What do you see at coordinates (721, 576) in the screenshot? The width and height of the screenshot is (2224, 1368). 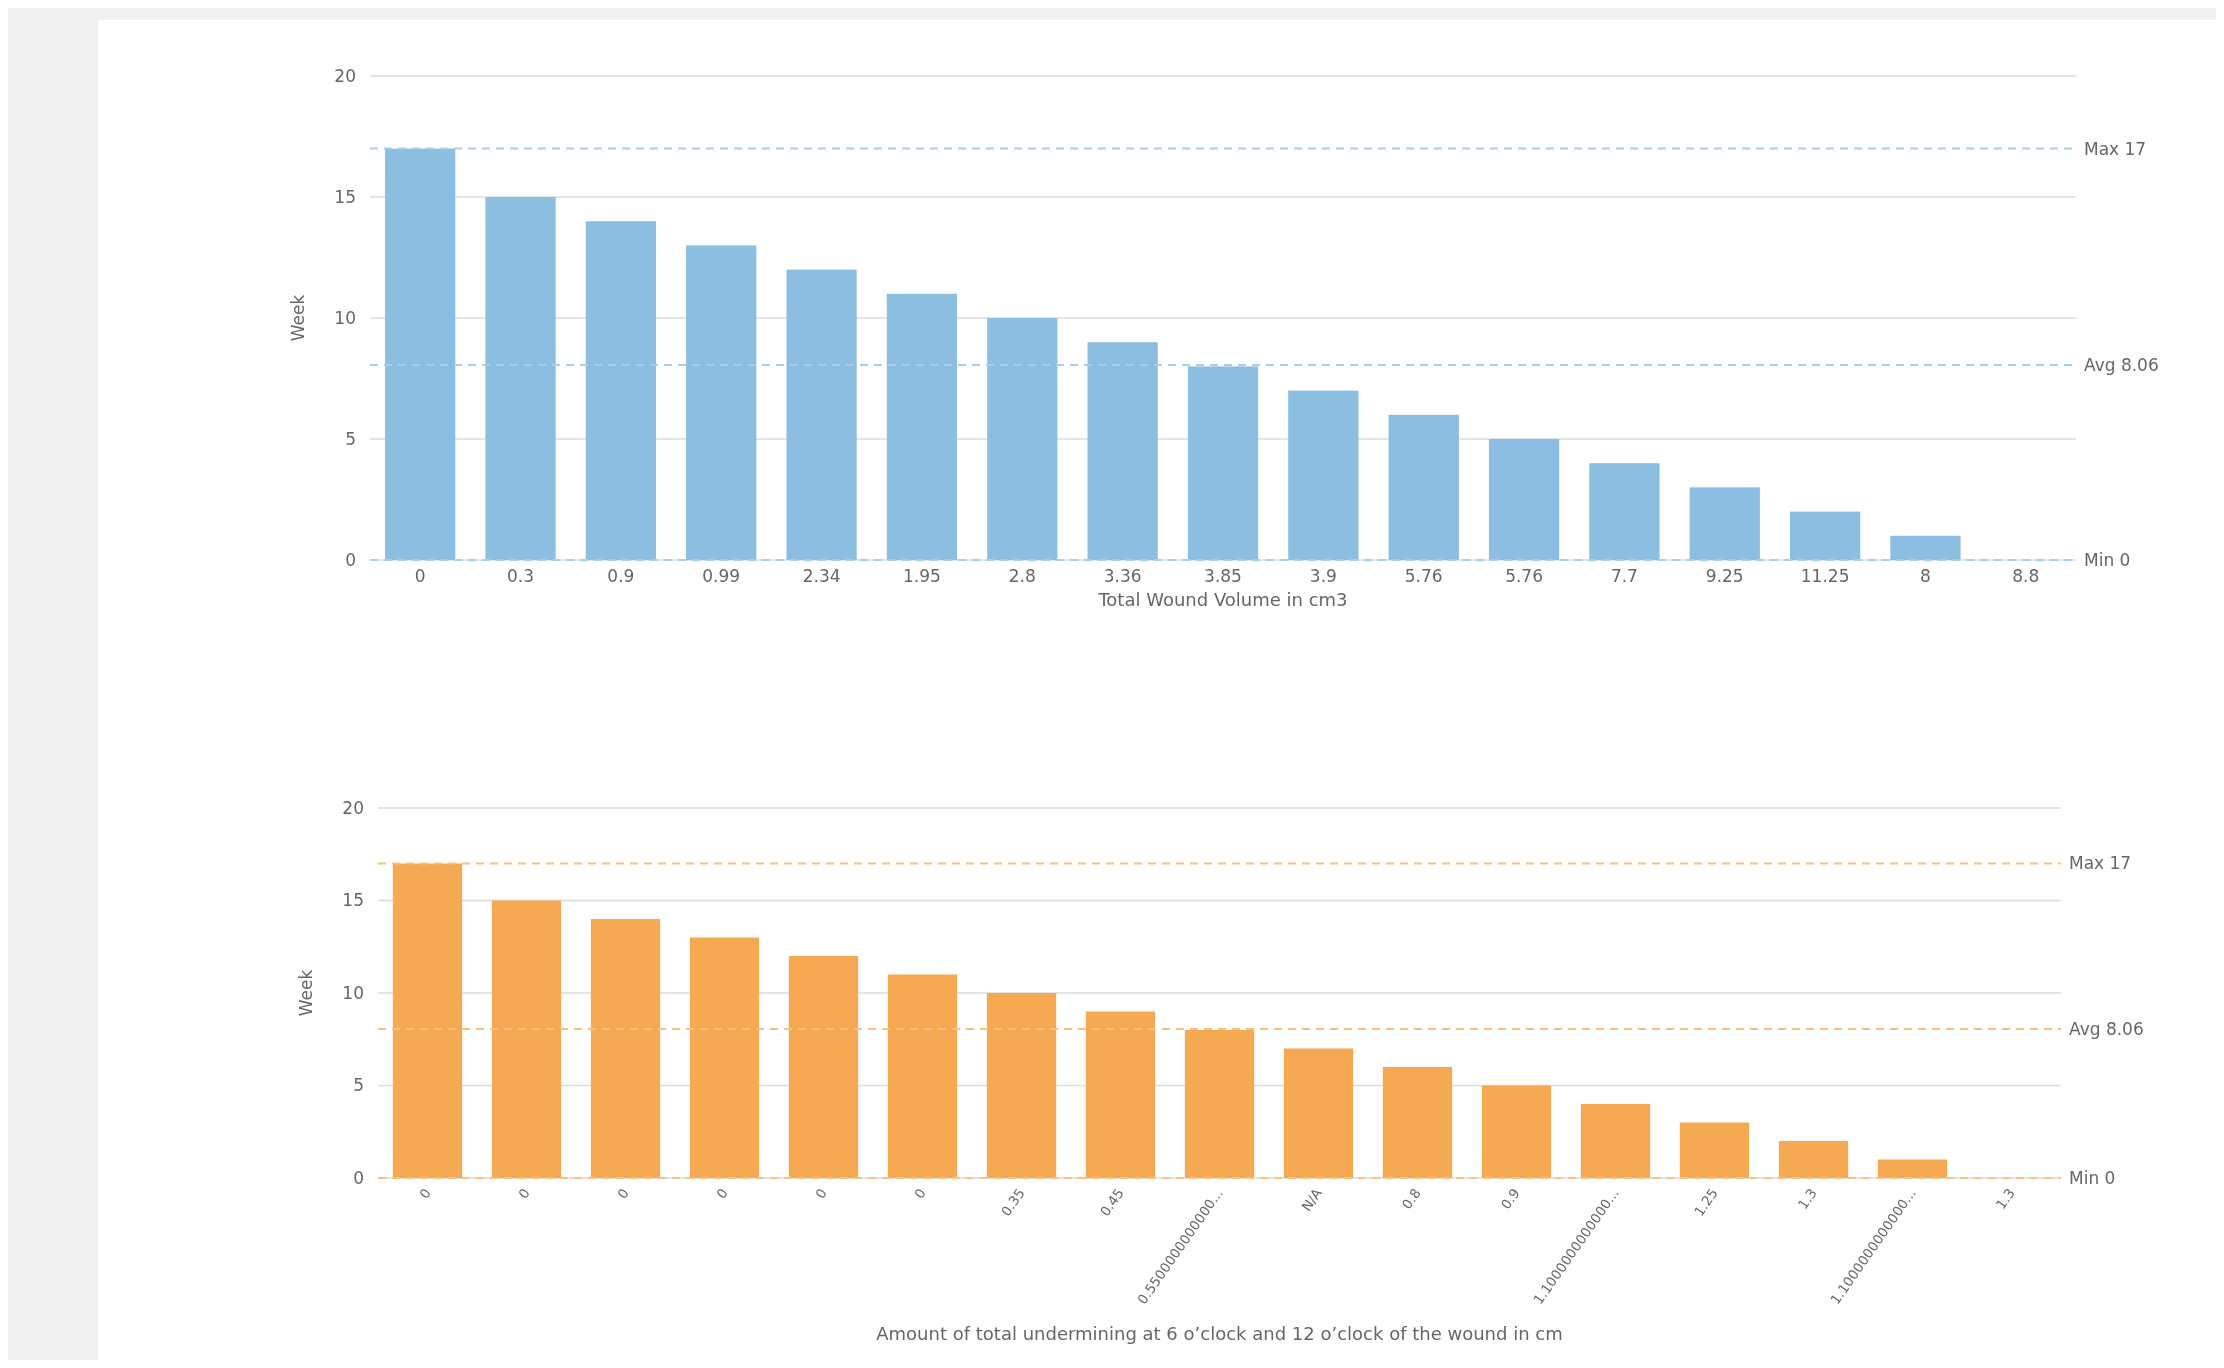 I see `x-tick-label: 0.99` at bounding box center [721, 576].